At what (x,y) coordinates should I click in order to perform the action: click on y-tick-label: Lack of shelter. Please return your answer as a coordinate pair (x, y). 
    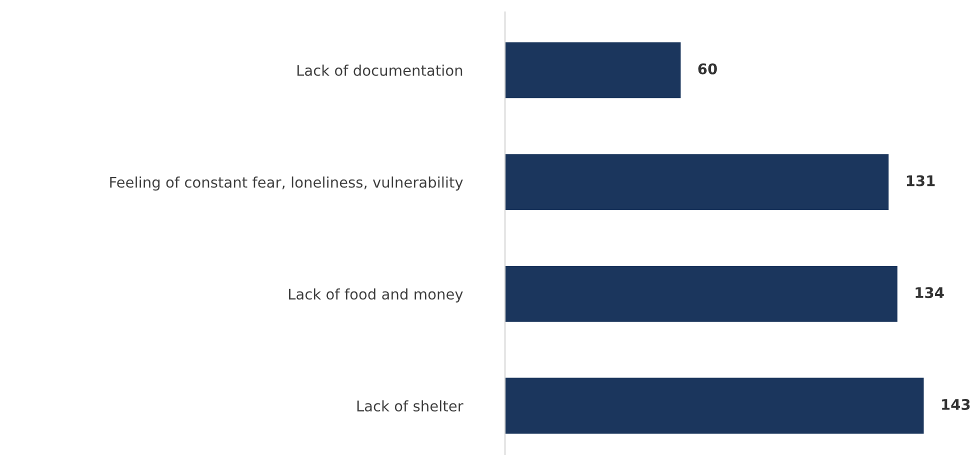
    Looking at the image, I should click on (410, 406).